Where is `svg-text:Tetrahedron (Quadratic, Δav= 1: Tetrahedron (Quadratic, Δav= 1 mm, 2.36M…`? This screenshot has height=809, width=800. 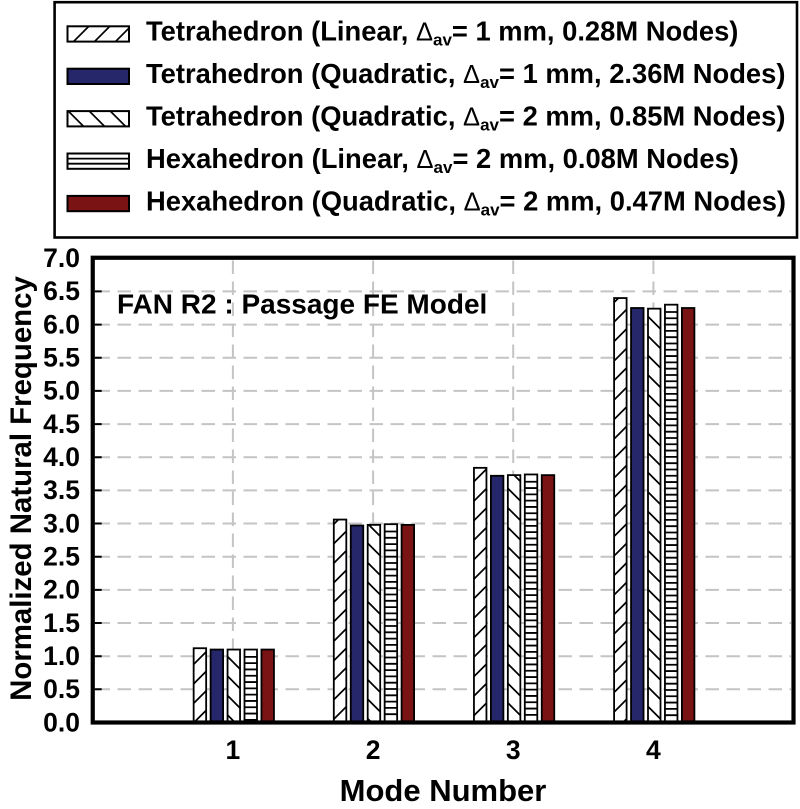 svg-text:Tetrahedron (Quadratic, Δav= 1: Tetrahedron (Quadratic, Δav= 1 mm, 2.36M… is located at coordinates (465, 75).